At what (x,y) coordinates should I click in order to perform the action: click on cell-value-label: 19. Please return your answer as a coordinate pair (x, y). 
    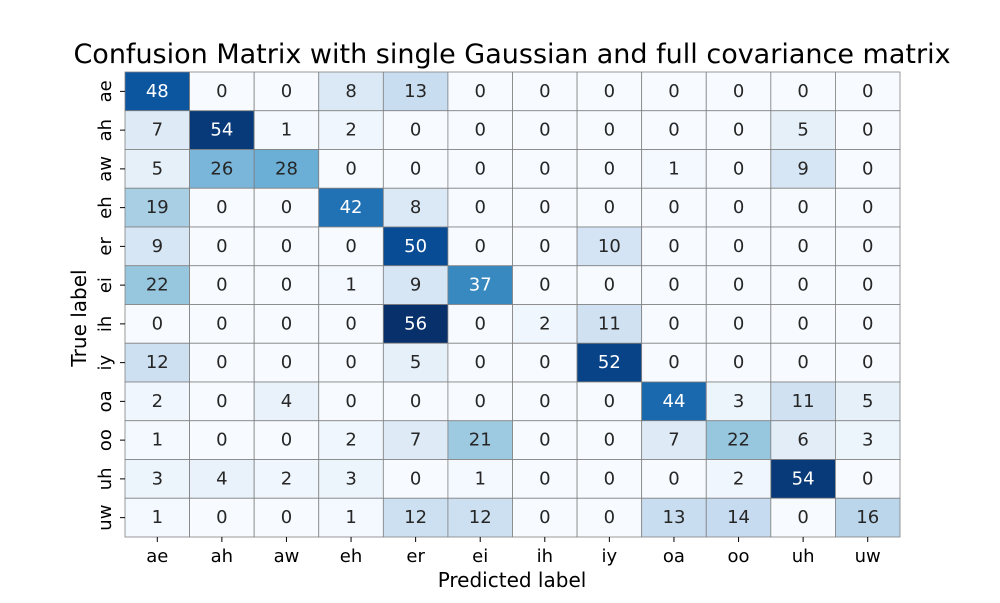
    Looking at the image, I should click on (157, 207).